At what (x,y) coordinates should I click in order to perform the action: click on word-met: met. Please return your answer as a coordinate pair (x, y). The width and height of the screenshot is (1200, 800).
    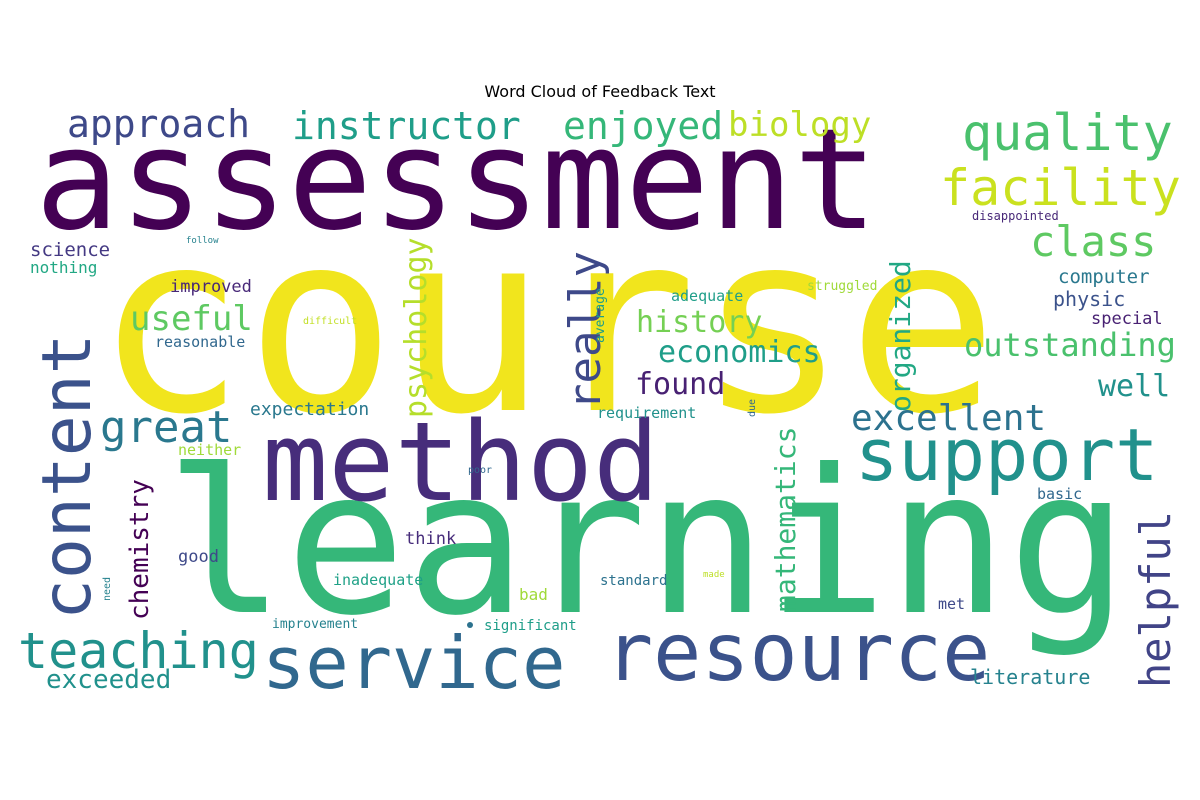
    Looking at the image, I should click on (951, 604).